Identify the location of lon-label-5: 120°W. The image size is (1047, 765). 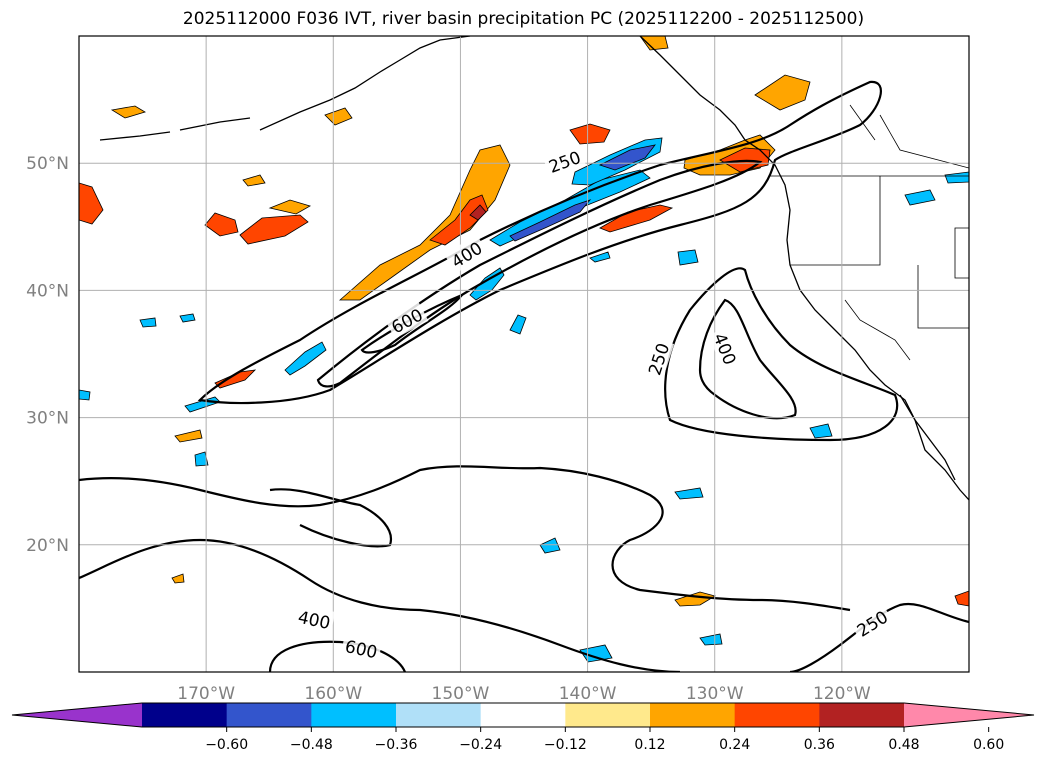
(842, 694).